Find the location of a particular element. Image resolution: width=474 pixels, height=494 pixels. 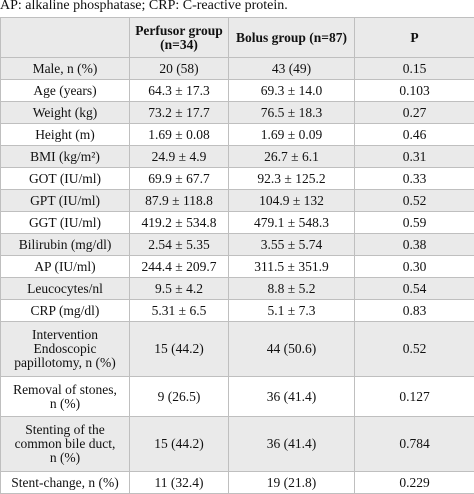

p-value-cell: 0.784 is located at coordinates (414, 444).